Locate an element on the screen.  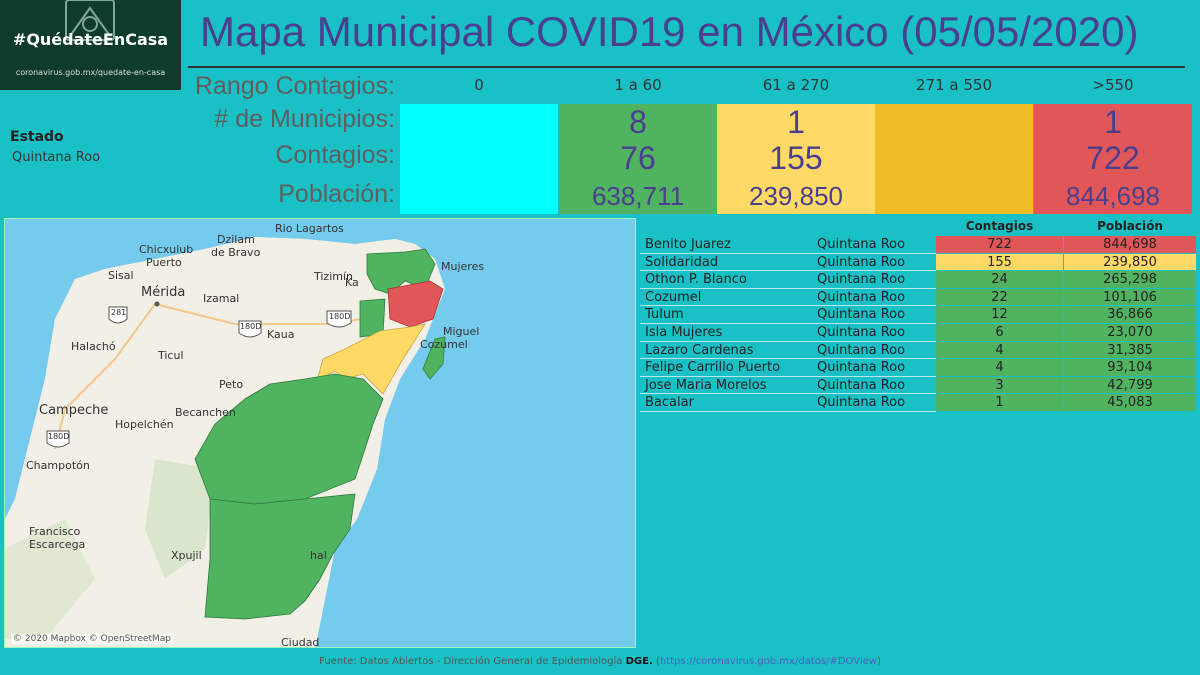
row-contagios: 6 is located at coordinates (999, 332).